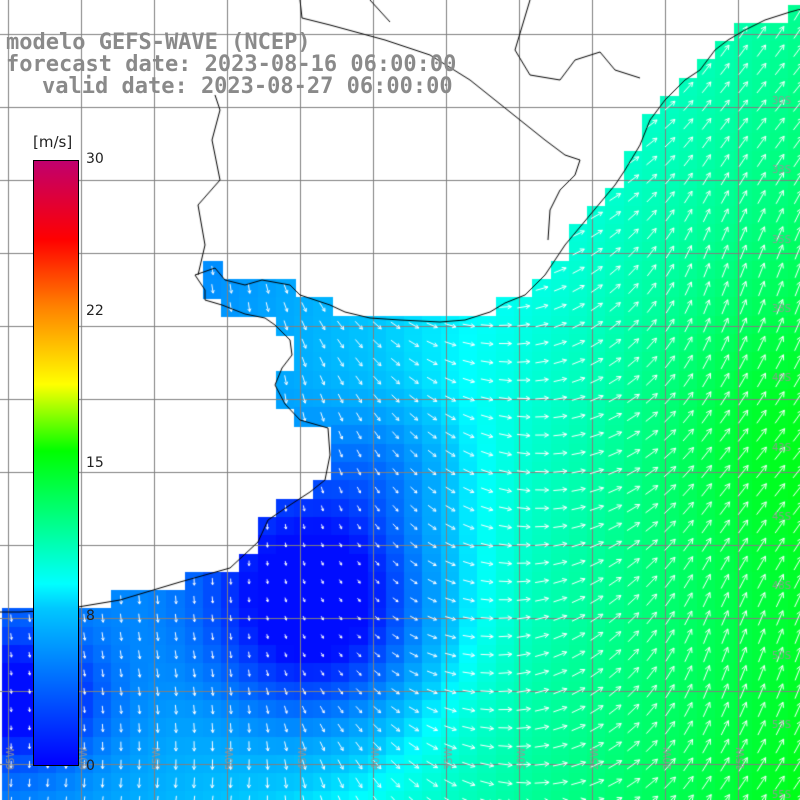 The height and width of the screenshot is (800, 800). I want to click on colorbar-tick: 0, so click(90, 766).